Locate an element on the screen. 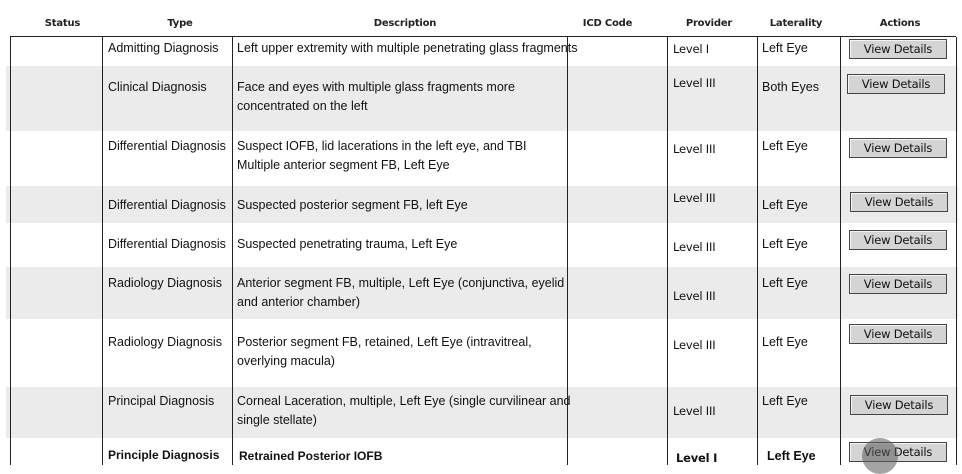 This screenshot has width=962, height=474. cell-description: single stellate) is located at coordinates (277, 420).